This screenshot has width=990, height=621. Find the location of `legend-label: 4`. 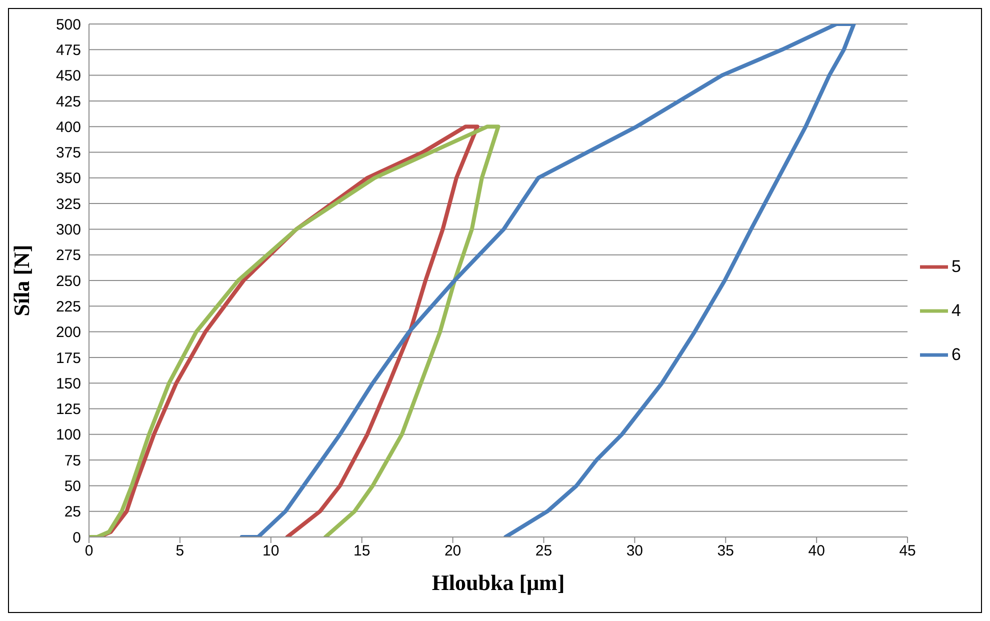

legend-label: 4 is located at coordinates (956, 310).